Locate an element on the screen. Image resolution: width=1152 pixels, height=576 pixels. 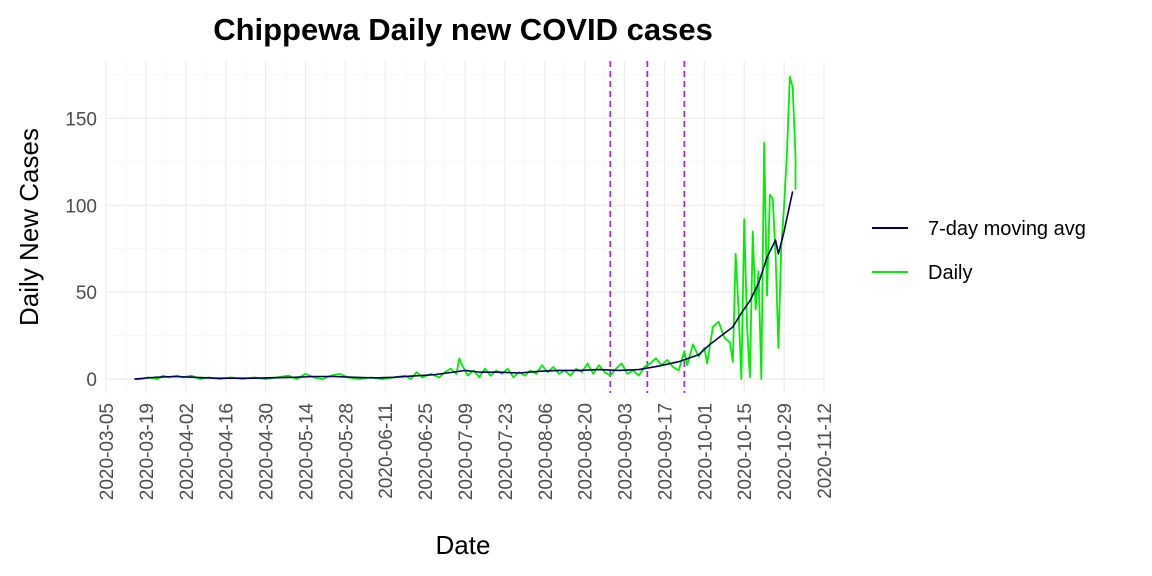
x-tick-label: 2020-06-11 is located at coordinates (386, 451).